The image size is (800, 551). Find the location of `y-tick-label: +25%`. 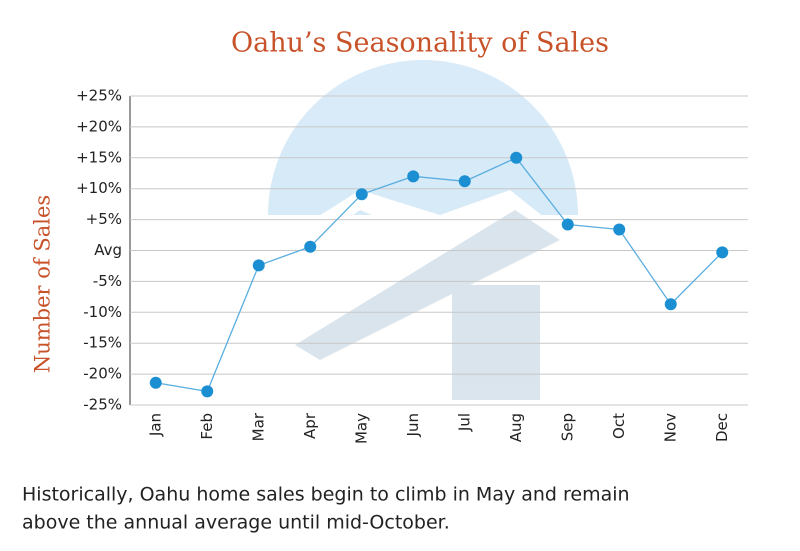

y-tick-label: +25% is located at coordinates (99, 96).